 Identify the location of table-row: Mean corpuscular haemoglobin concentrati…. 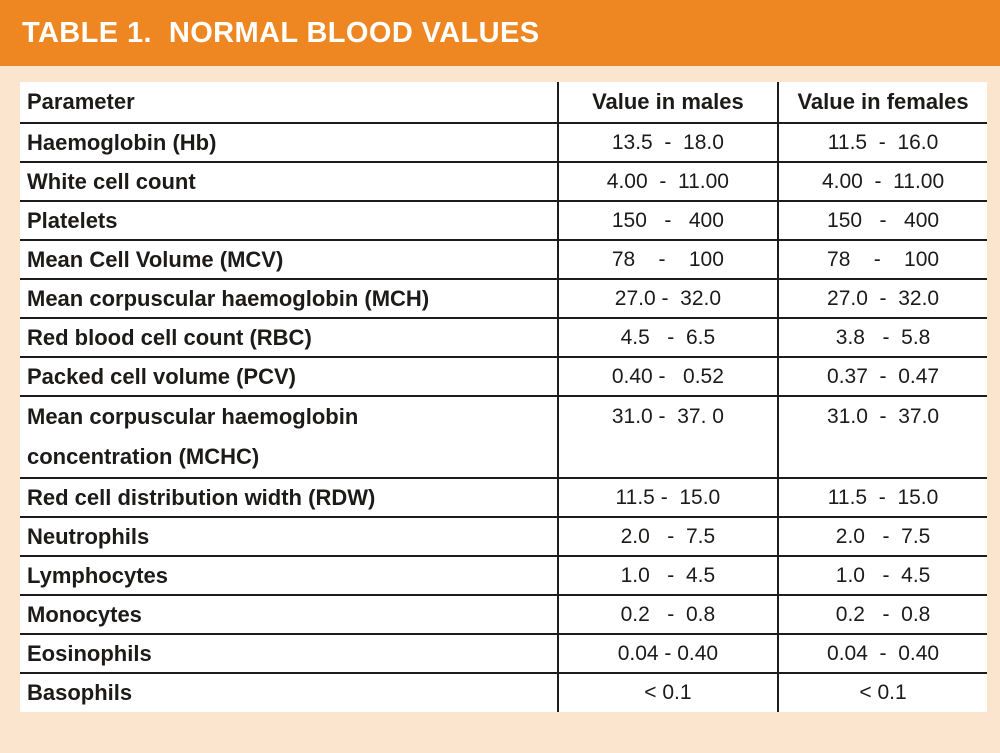
(503, 436).